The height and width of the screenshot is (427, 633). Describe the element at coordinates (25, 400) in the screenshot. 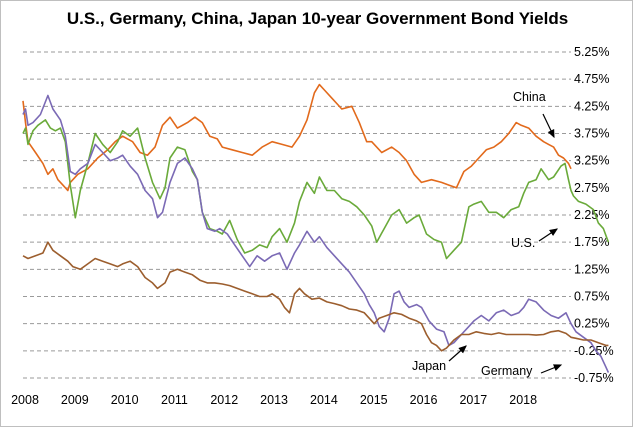

I see `x-tick-label: 2008` at that location.